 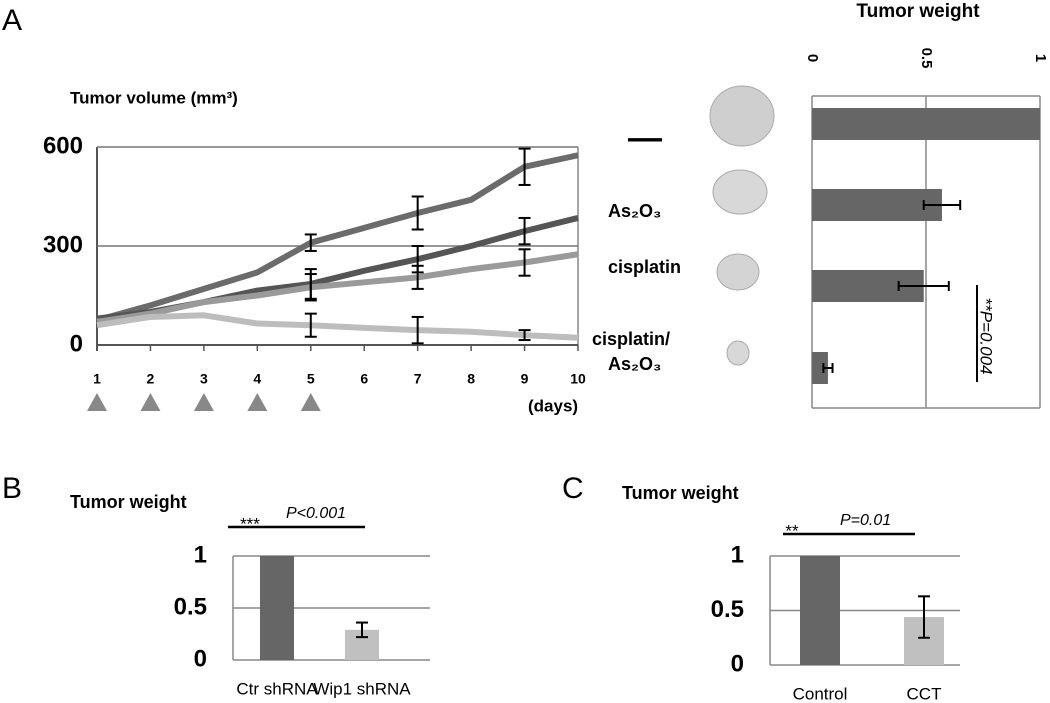 I want to click on category-label: —, so click(x=645, y=138).